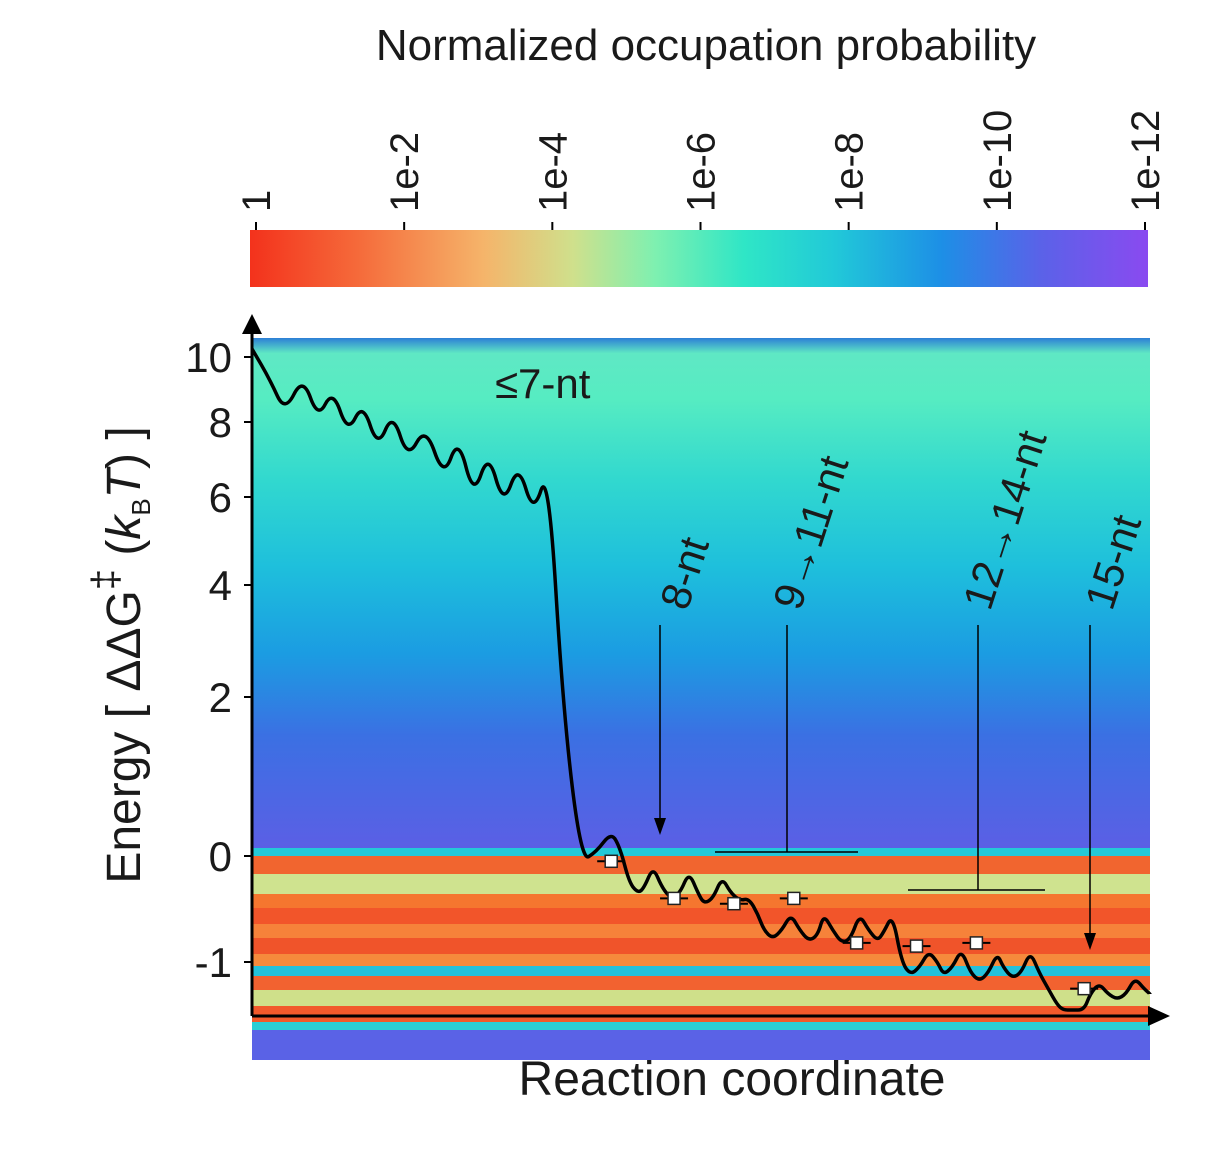 The height and width of the screenshot is (1164, 1210). I want to click on occupation-bands, so click(701, 954).